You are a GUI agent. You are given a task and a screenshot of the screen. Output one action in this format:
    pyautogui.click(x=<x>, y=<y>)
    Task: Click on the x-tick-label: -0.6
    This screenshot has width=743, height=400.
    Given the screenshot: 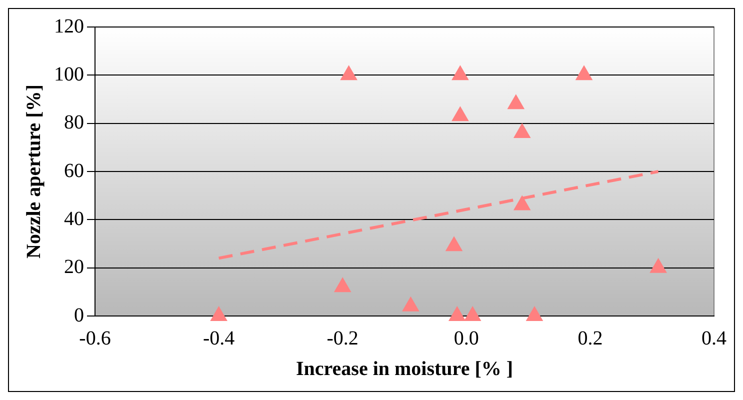 What is the action you would take?
    pyautogui.click(x=95, y=338)
    